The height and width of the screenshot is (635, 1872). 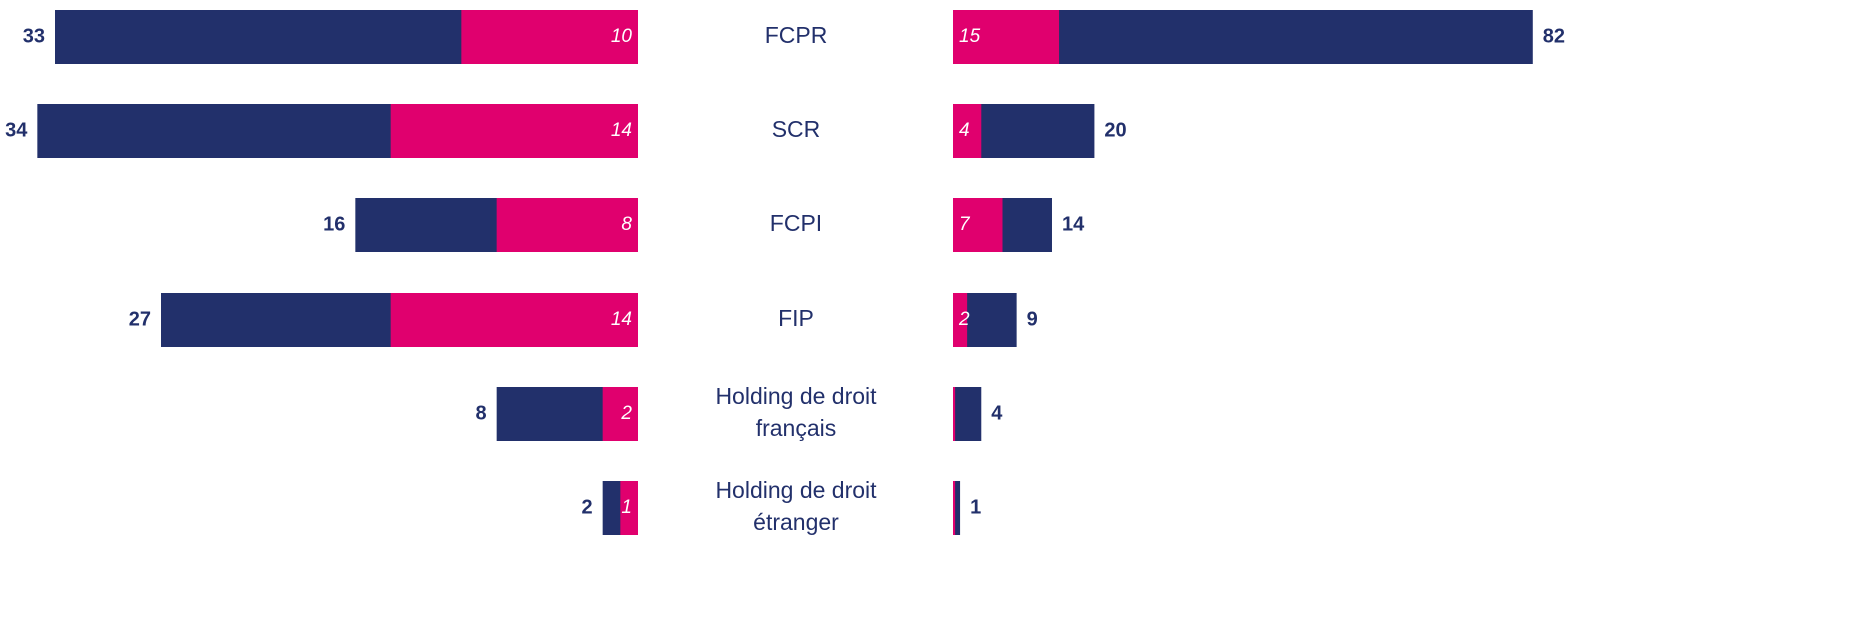 I want to click on total-label: 16, so click(x=334, y=224).